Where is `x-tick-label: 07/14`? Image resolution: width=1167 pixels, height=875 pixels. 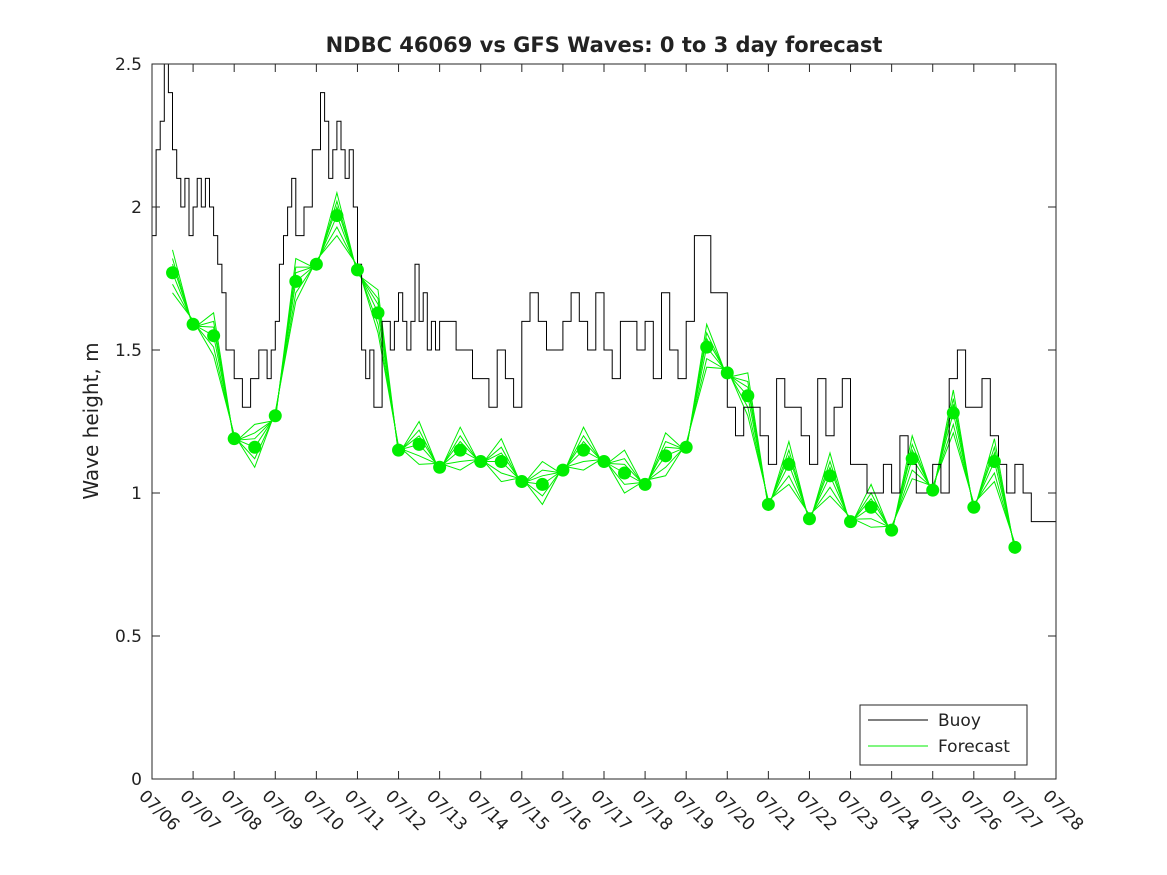
x-tick-label: 07/14 is located at coordinates (487, 810).